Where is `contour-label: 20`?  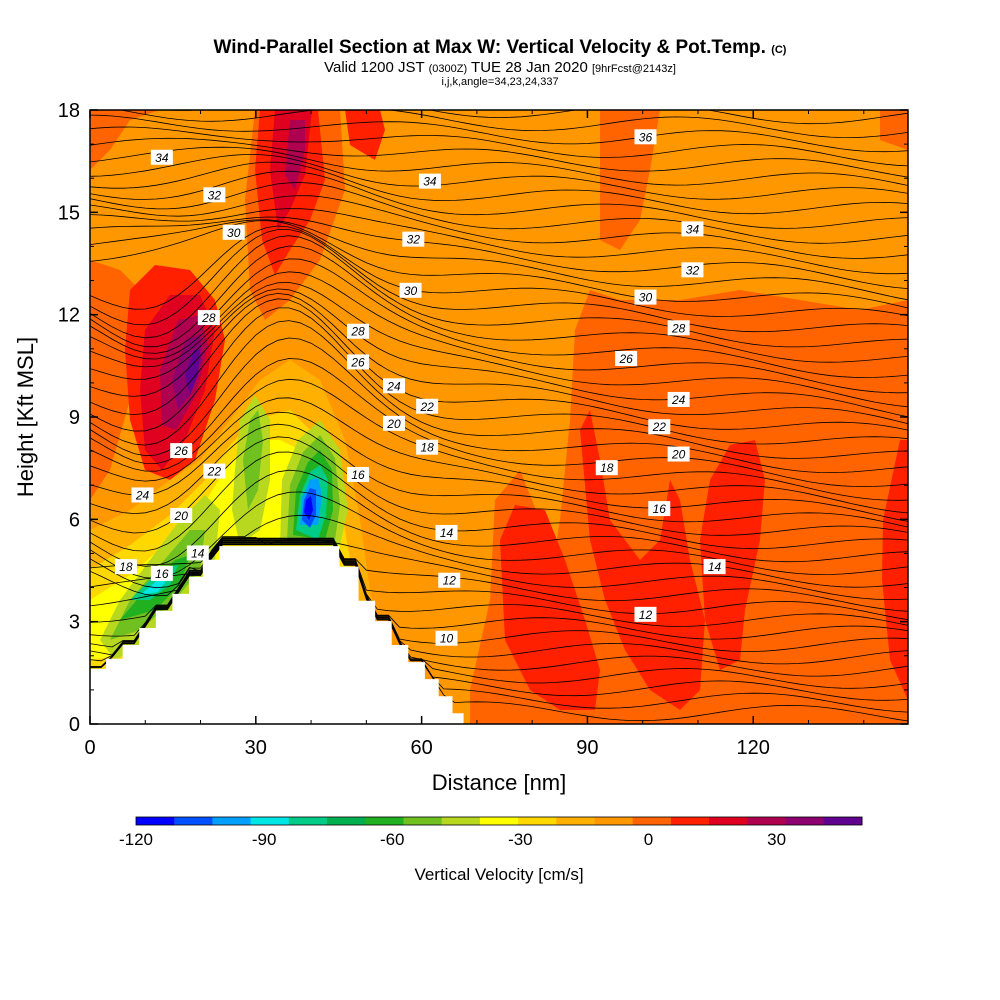
contour-label: 20 is located at coordinates (678, 454).